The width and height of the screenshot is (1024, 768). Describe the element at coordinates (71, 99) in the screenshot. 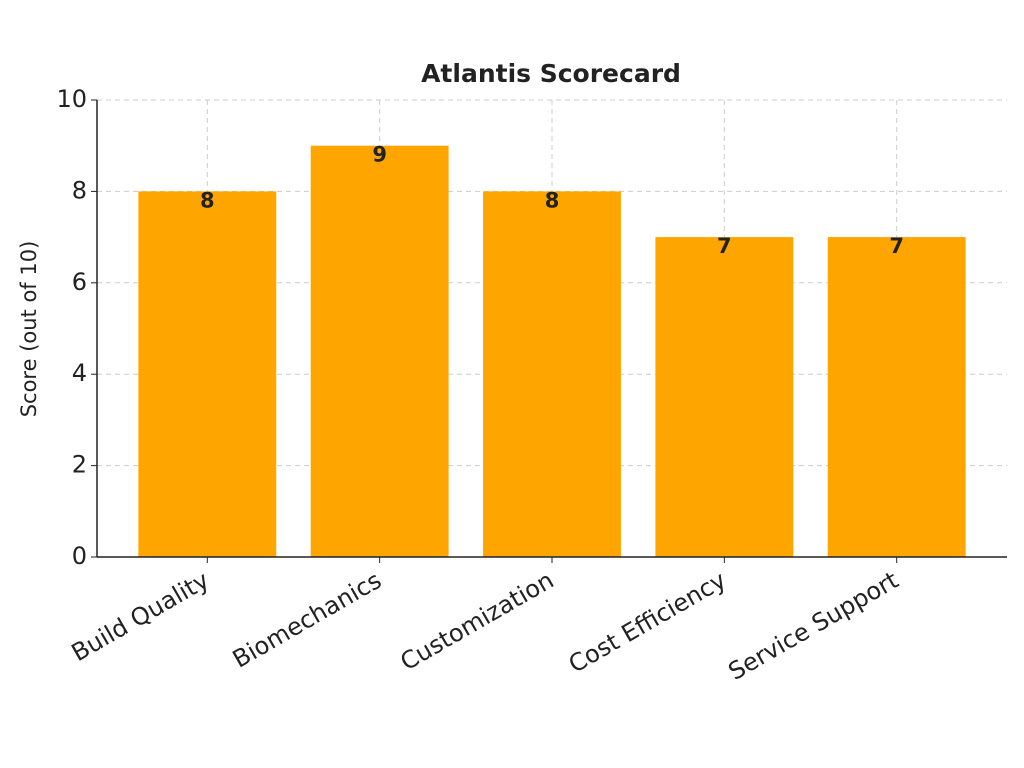

I see `y-tick-label: 10` at that location.